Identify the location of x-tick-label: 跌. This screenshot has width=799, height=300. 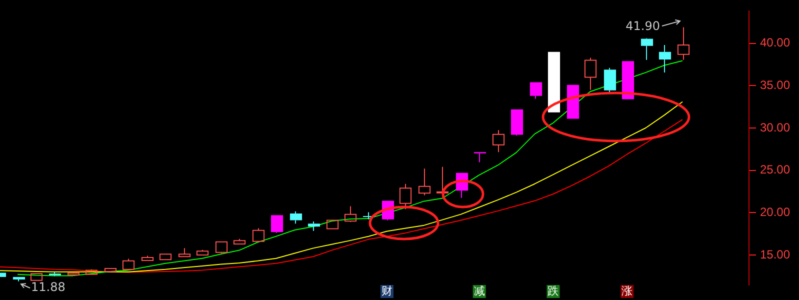
(553, 291).